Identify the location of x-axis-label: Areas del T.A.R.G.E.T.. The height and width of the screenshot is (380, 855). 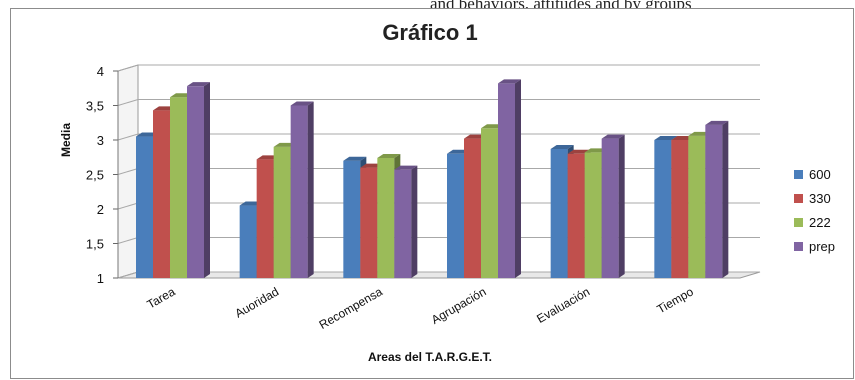
(430, 357).